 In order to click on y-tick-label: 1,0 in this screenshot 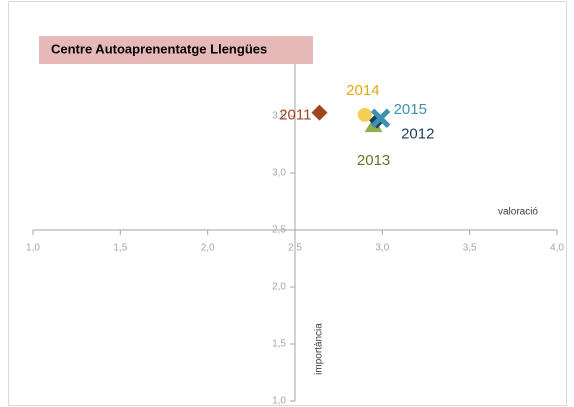, I will do `click(279, 401)`.